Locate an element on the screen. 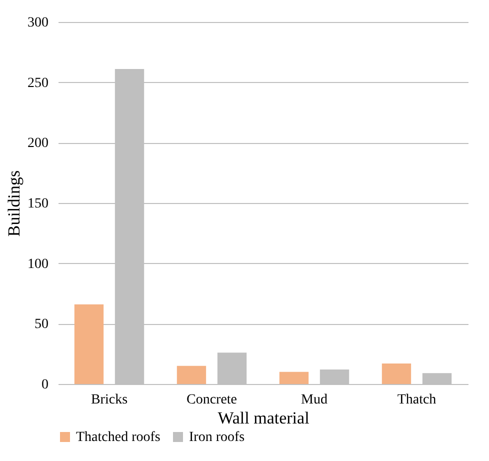  x-tick-label: Bricks is located at coordinates (109, 400).